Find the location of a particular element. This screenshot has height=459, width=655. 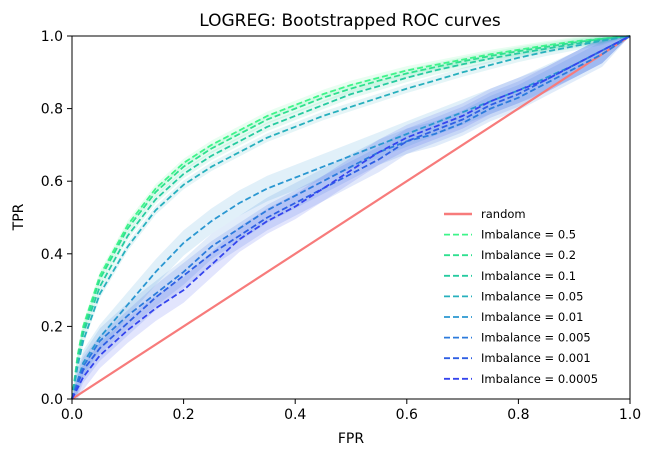

y-tick-label: 0.0 is located at coordinates (52, 400).